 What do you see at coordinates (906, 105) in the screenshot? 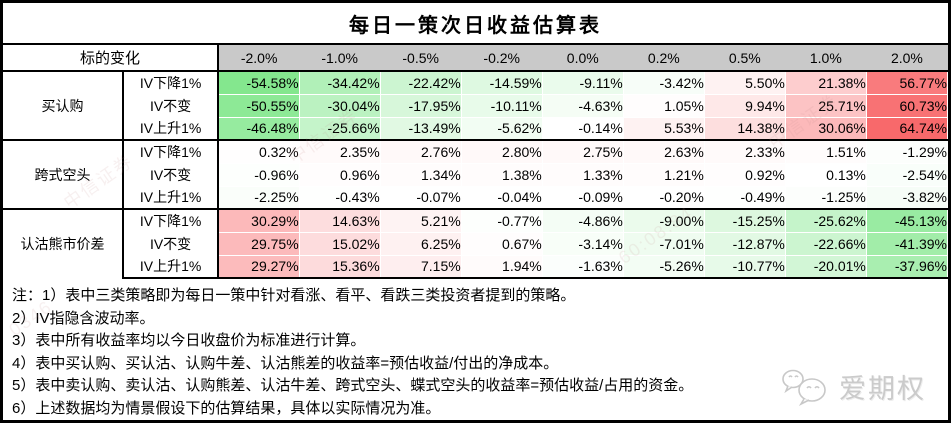
I see `value-cell: 60.73%` at bounding box center [906, 105].